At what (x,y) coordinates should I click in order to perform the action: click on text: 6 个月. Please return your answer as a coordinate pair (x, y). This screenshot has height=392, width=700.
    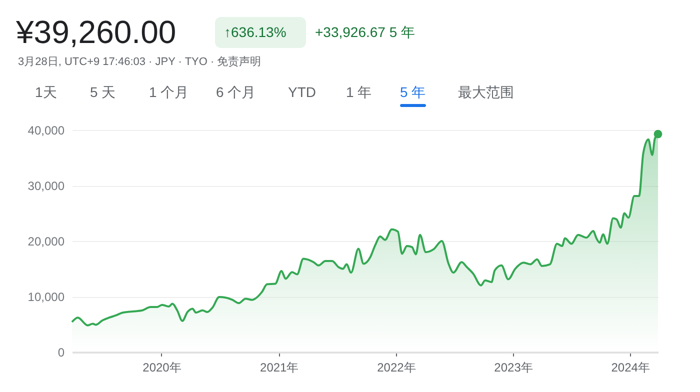
    Looking at the image, I should click on (236, 92).